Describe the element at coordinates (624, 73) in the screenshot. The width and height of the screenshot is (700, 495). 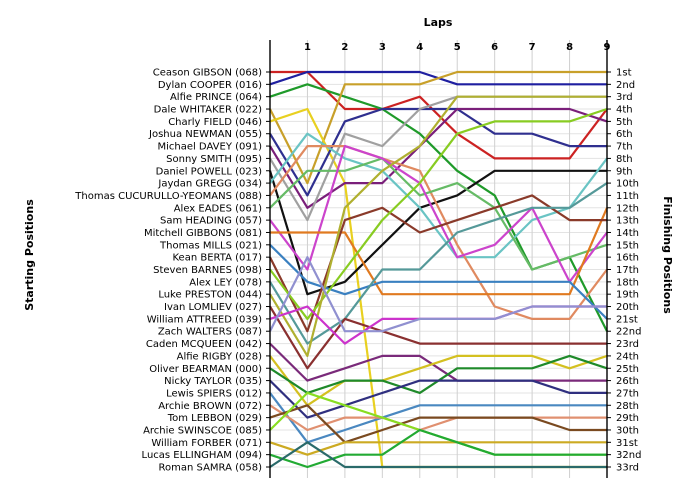
I see `finish-position-label: 1st` at that location.